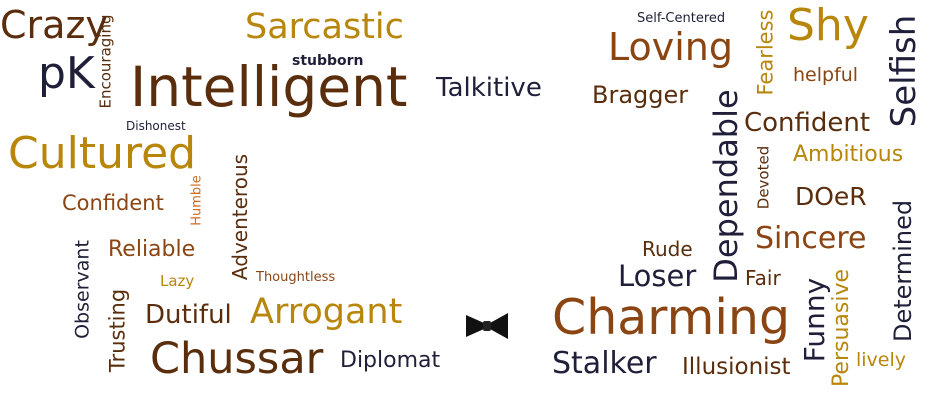  I want to click on word-diplomat: Diplomat, so click(390, 360).